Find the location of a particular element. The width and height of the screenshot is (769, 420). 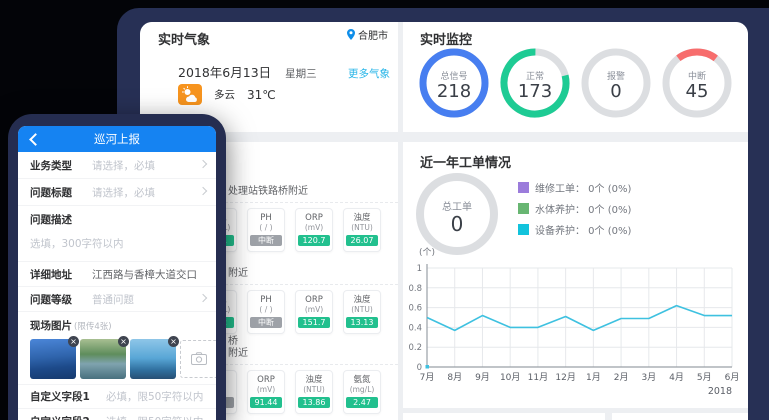

more-weather-link: 更多气象 is located at coordinates (369, 74).